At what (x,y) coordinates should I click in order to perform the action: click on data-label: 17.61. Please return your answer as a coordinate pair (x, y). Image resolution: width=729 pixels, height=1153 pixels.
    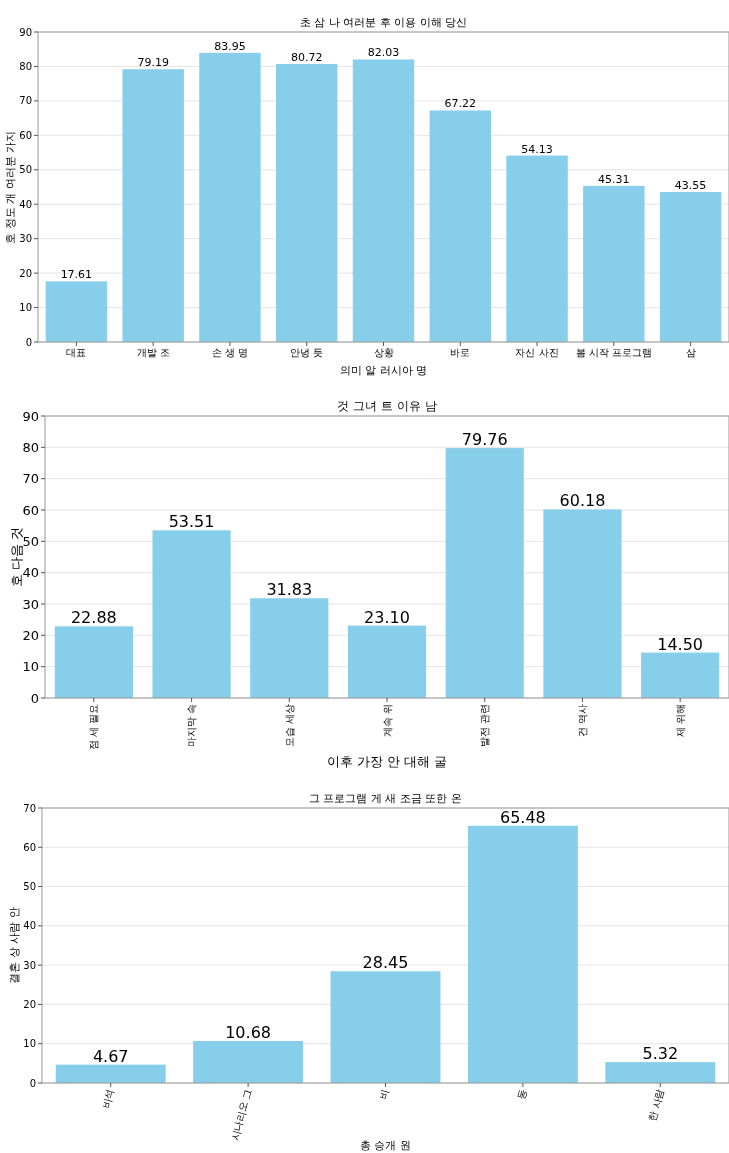
    Looking at the image, I should click on (76, 275).